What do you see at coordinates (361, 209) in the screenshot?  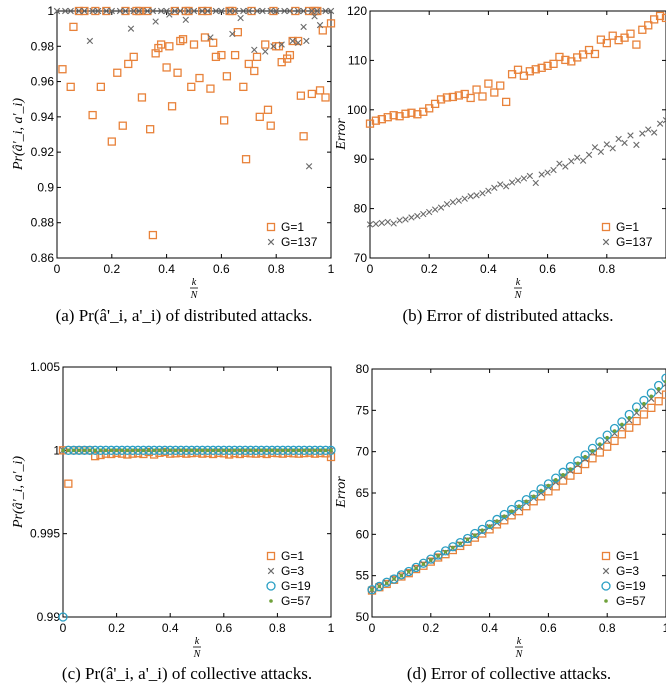 I see `y-tick-label: 80` at bounding box center [361, 209].